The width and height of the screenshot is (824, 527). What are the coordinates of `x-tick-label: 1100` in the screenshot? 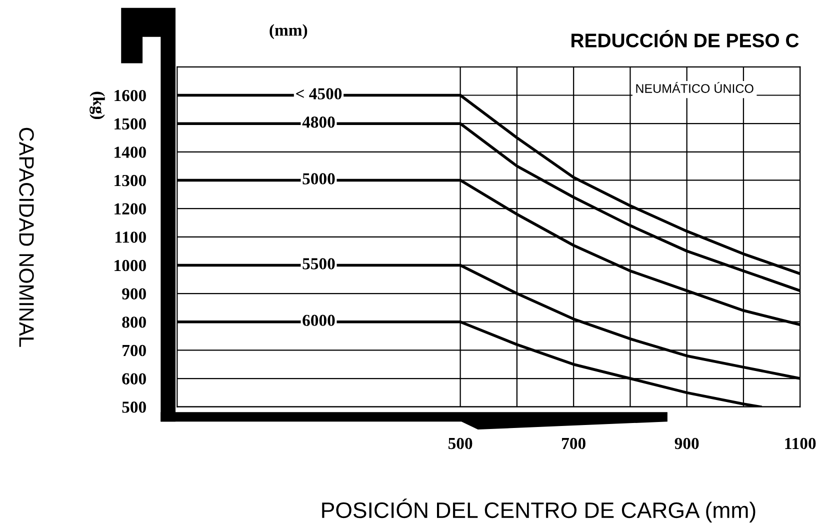 It's located at (800, 444).